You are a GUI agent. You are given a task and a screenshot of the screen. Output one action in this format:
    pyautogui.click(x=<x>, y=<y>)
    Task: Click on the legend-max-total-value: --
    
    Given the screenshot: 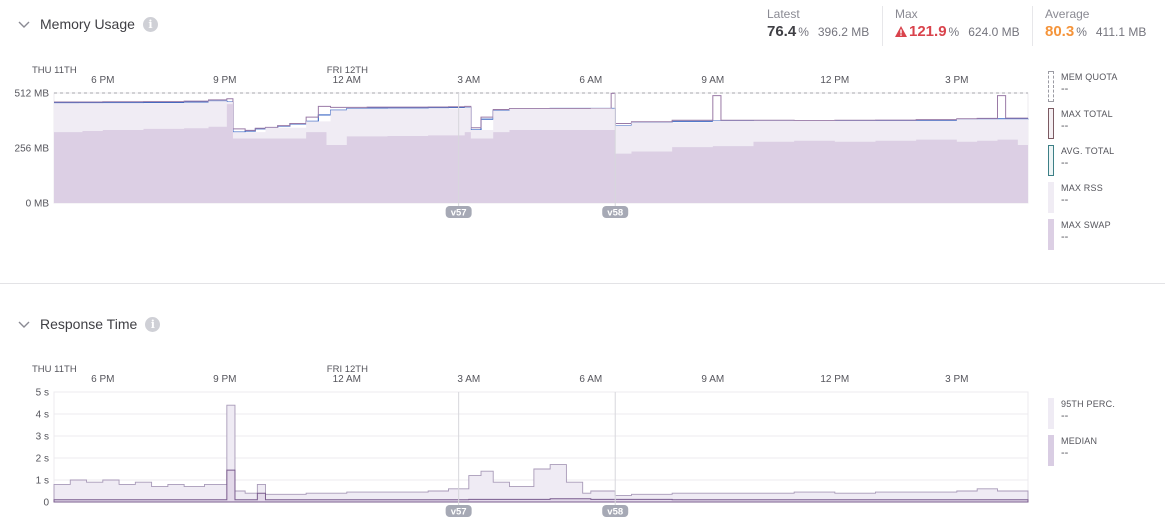 What is the action you would take?
    pyautogui.click(x=1065, y=126)
    